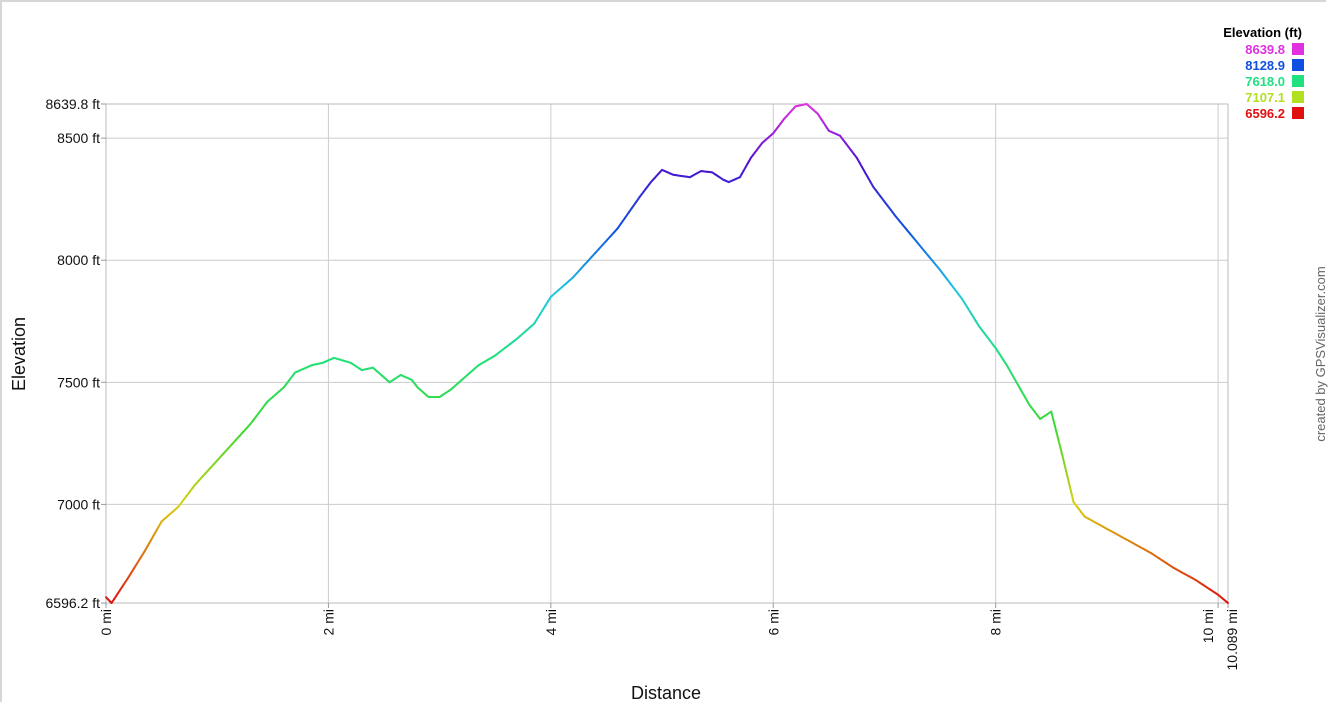  I want to click on y-tick-label: 8000 ft, so click(78, 260).